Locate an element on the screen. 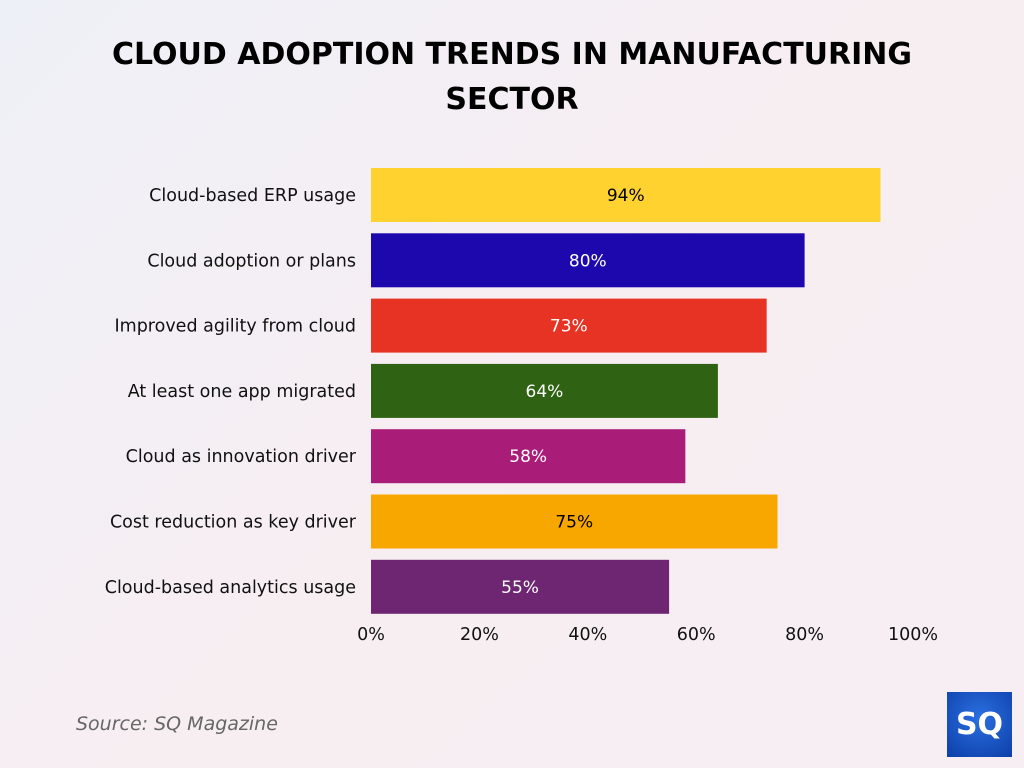 The width and height of the screenshot is (1024, 768). category-label: Cloud adoption or plans is located at coordinates (251, 261).